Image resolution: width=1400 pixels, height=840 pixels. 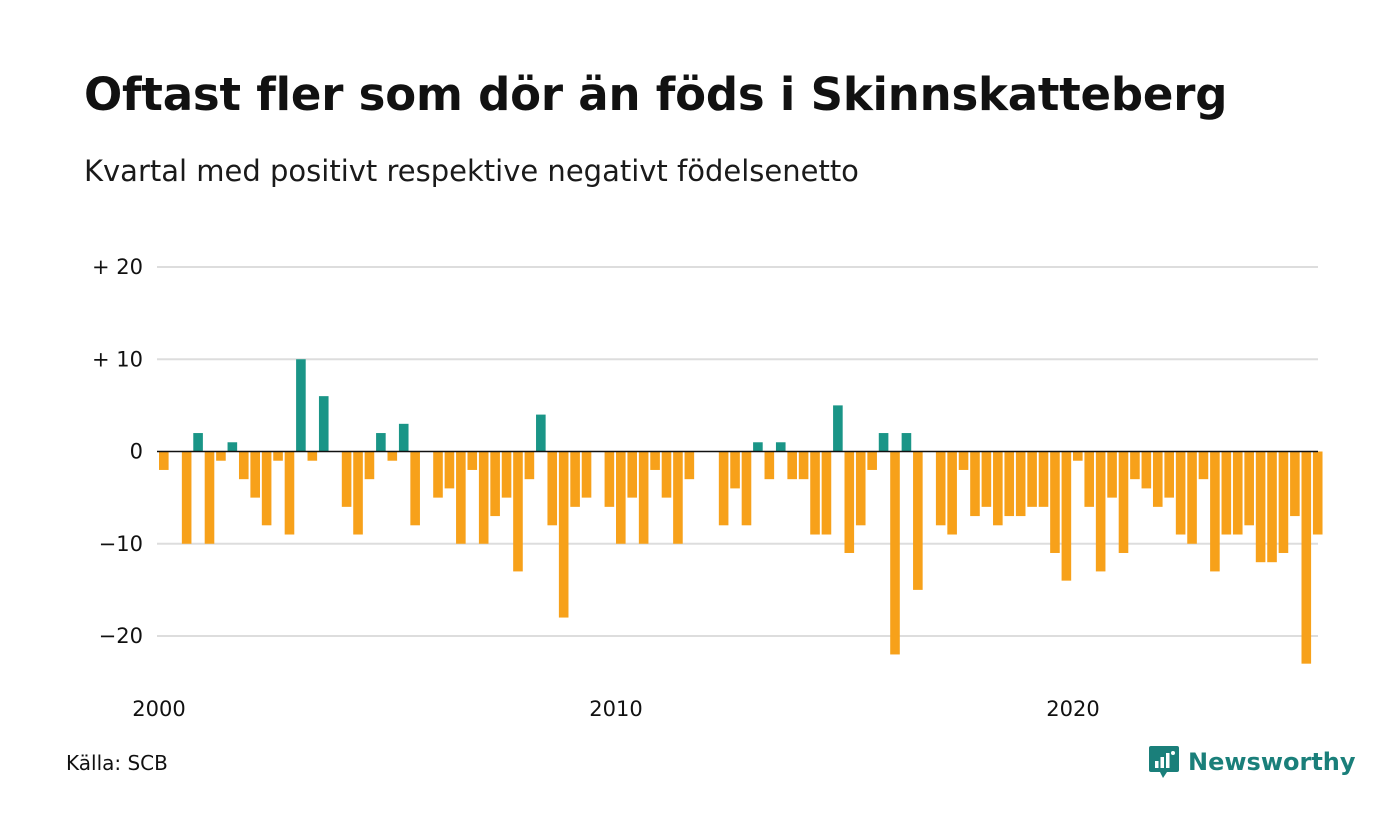 What do you see at coordinates (158, 709) in the screenshot?
I see `x-tick-label: 2000` at bounding box center [158, 709].